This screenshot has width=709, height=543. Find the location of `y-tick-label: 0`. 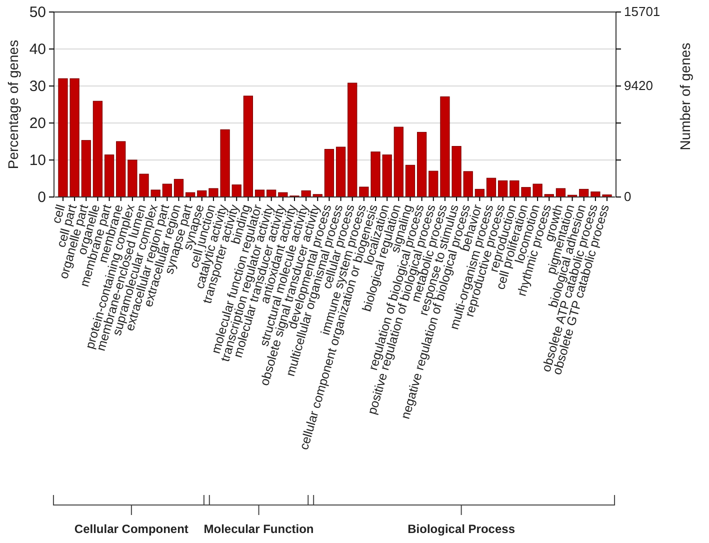

y-tick-label: 0 is located at coordinates (42, 197).